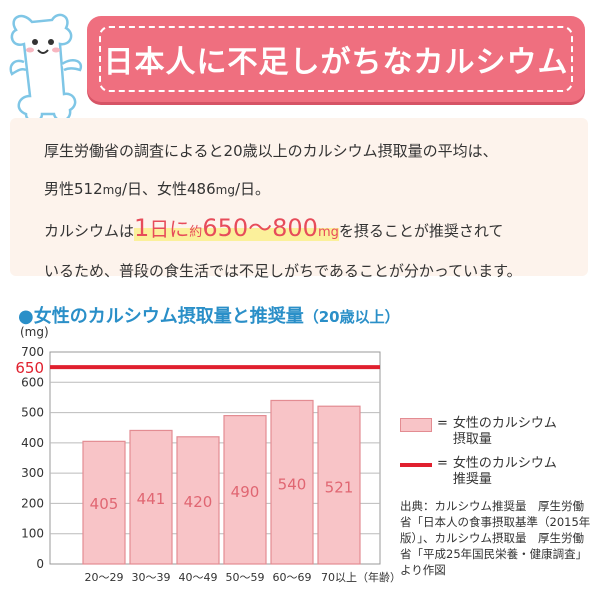 The height and width of the screenshot is (600, 600). What do you see at coordinates (73, 189) in the screenshot?
I see `info-male: 男性512` at bounding box center [73, 189].